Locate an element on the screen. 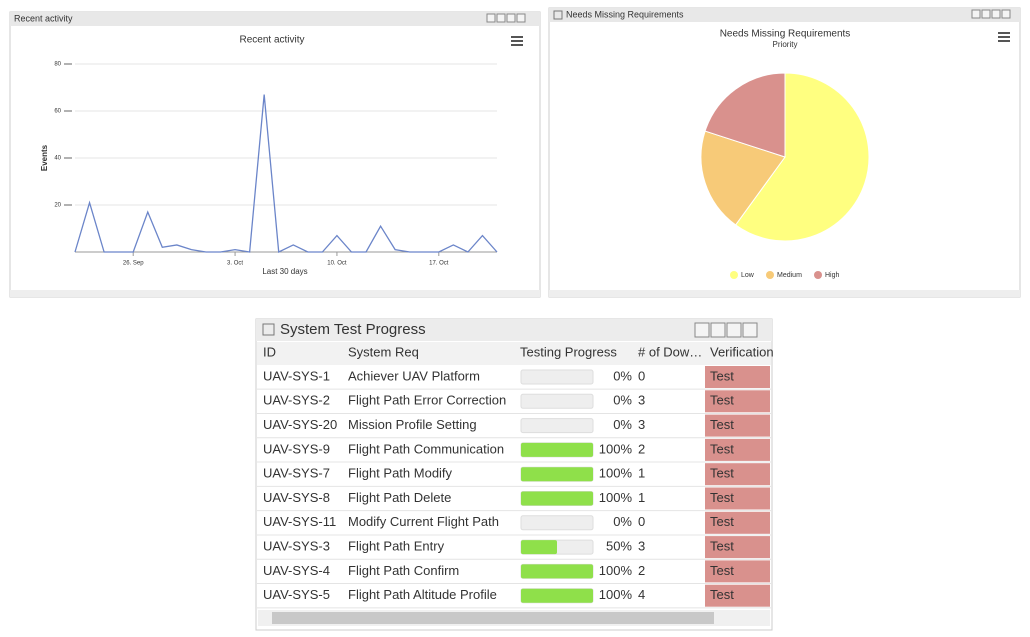  req-id: UAV-SYS-5 is located at coordinates (296, 594).